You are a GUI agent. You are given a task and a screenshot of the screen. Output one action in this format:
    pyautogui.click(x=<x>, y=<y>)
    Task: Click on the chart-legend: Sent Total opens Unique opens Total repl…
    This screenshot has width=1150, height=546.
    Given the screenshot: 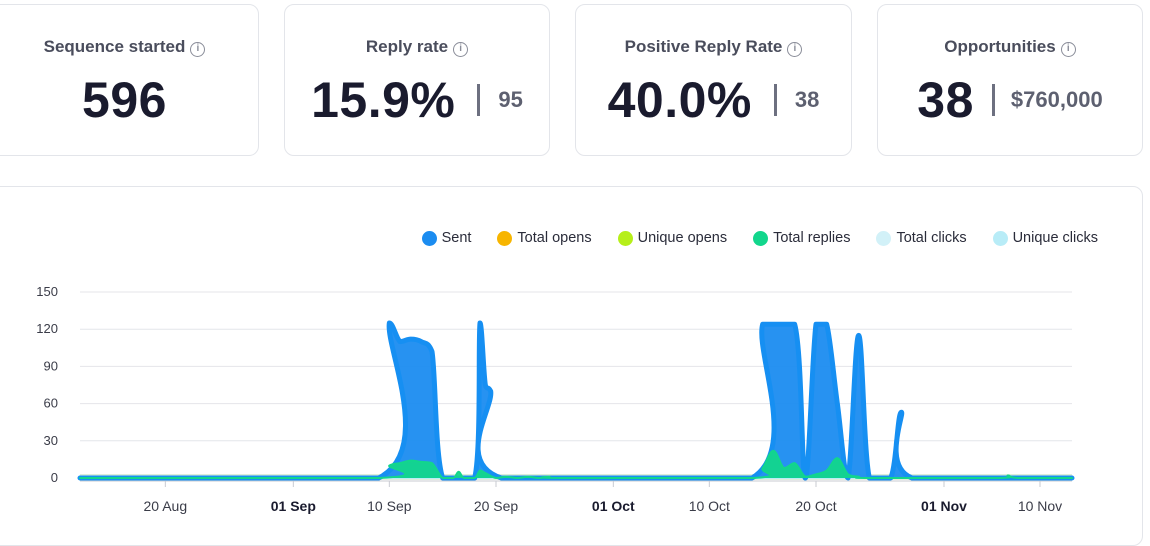 What is the action you would take?
    pyautogui.click(x=747, y=238)
    